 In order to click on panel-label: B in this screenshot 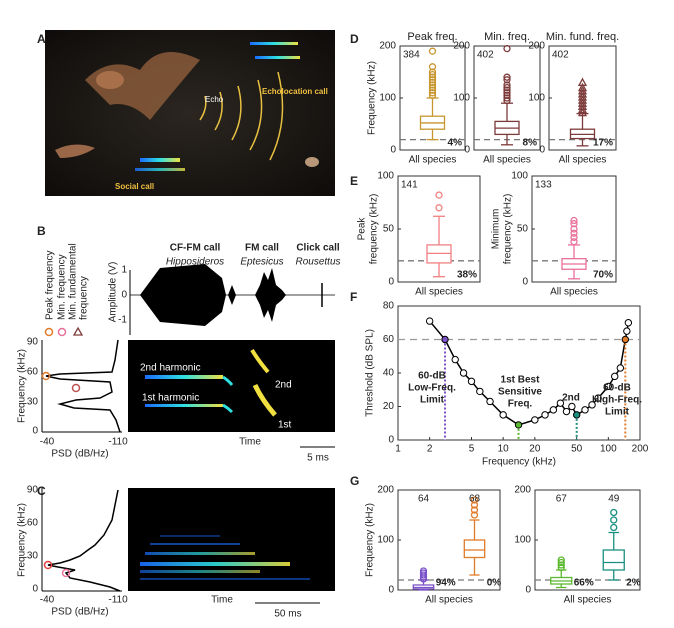, I will do `click(41, 231)`.